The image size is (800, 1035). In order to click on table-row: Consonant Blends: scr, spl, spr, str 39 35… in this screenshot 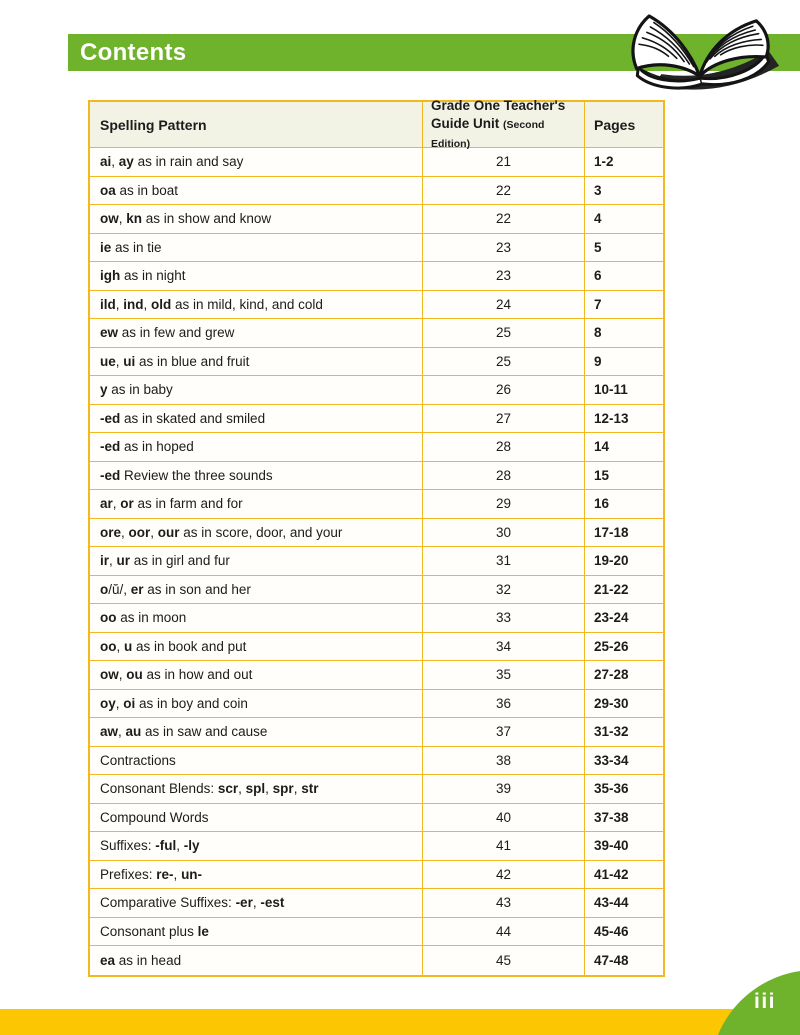, I will do `click(376, 789)`.